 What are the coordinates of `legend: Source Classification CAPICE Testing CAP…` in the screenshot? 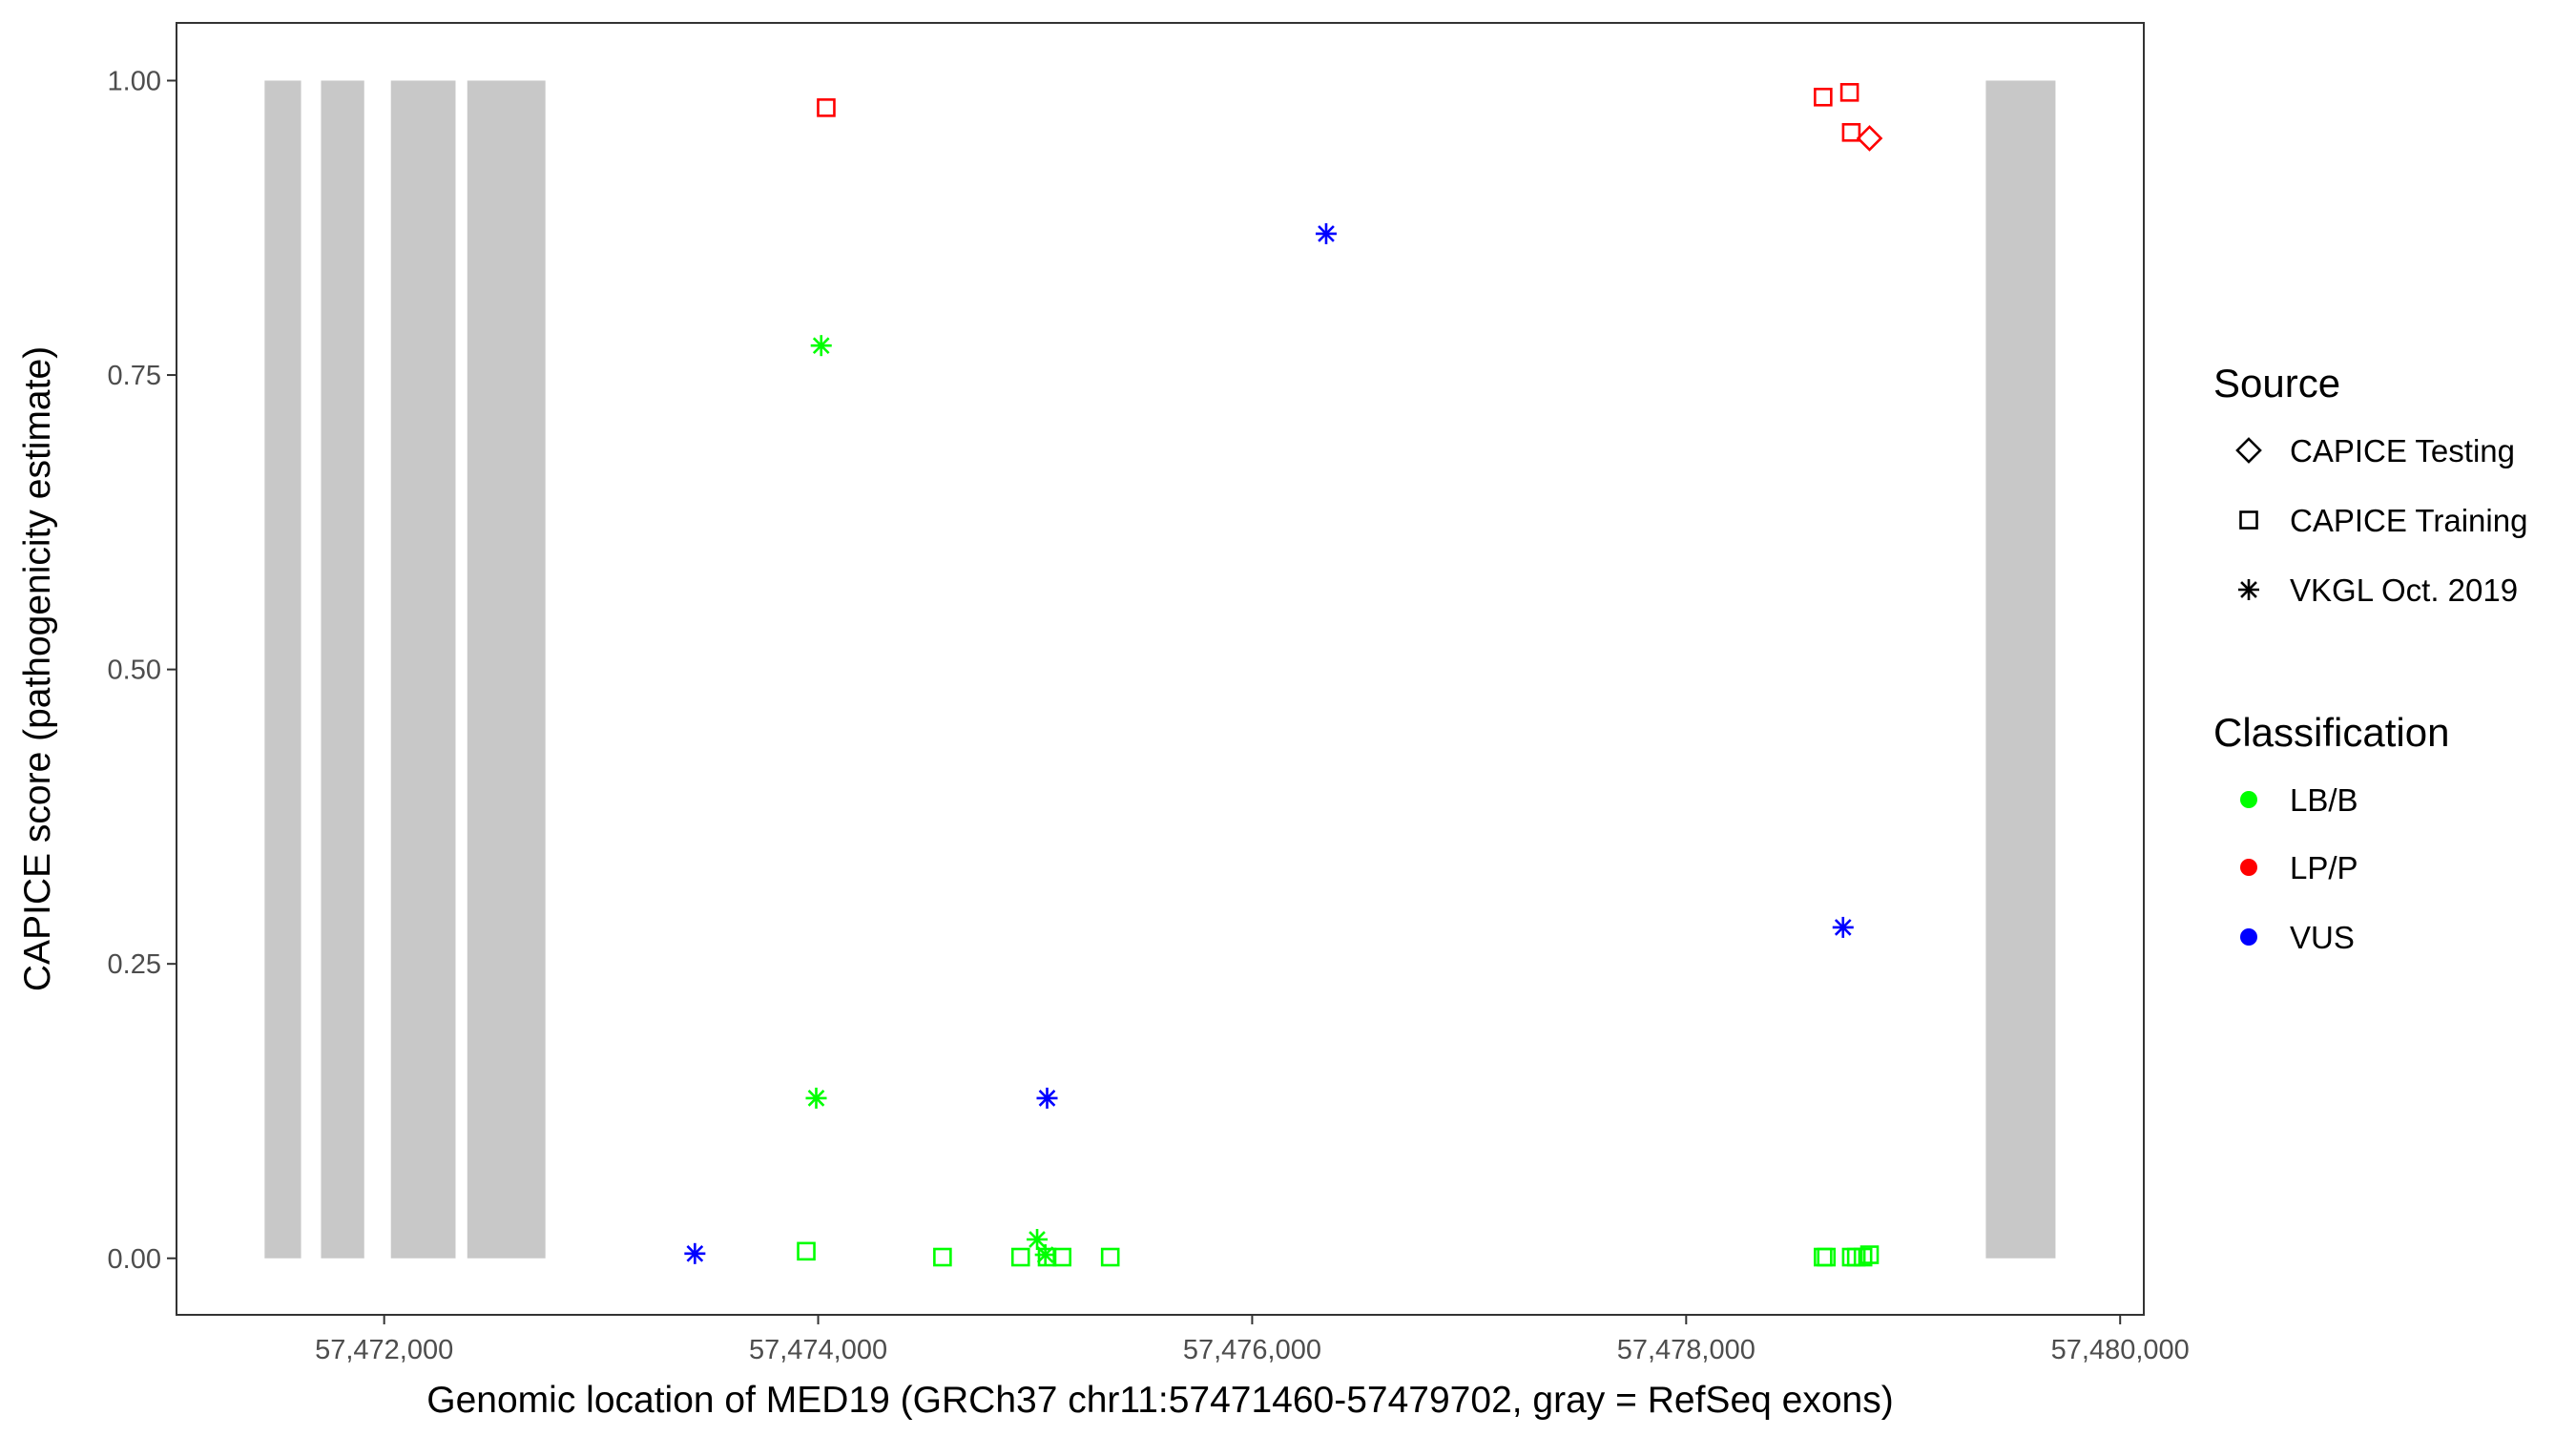 It's located at (2370, 658).